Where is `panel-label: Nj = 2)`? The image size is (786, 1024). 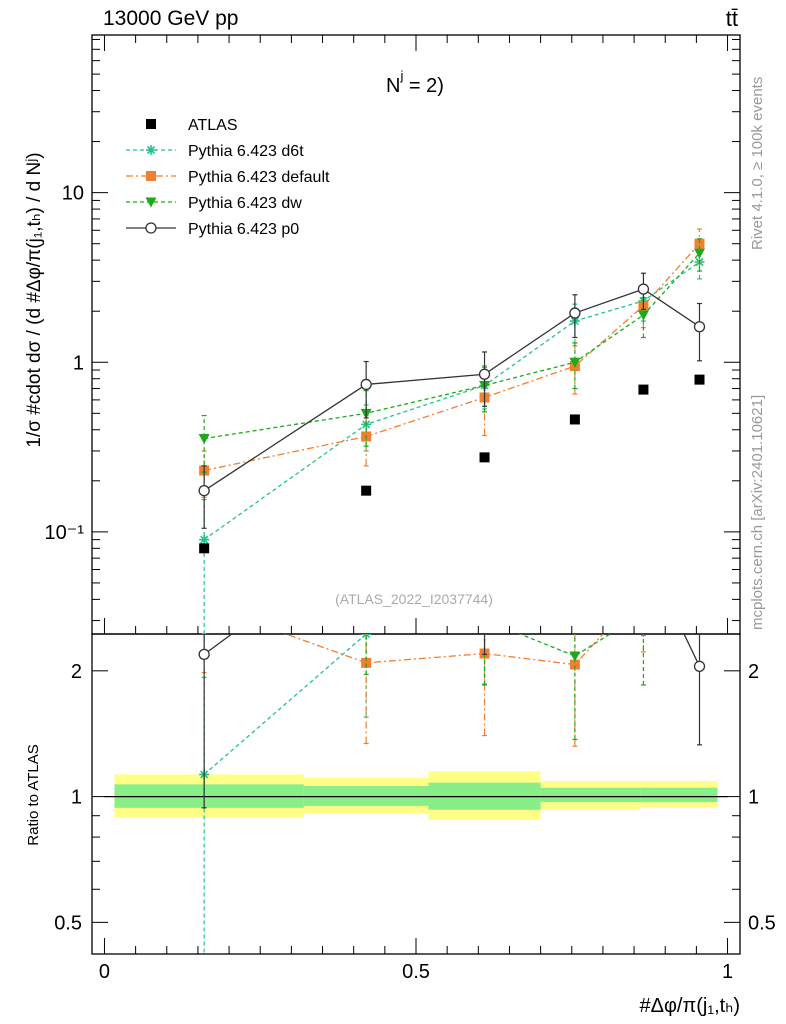 panel-label: Nj = 2) is located at coordinates (415, 82).